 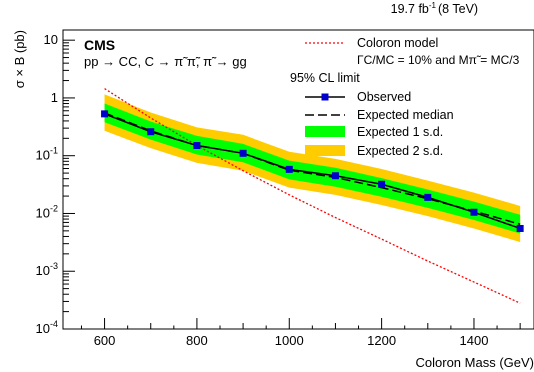 I want to click on legend-band1-label: Expected 1 s.d., so click(x=400, y=132).